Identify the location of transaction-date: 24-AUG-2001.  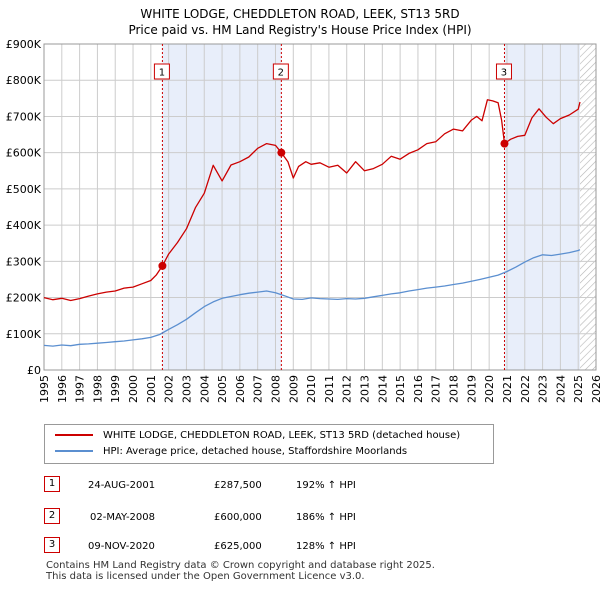
(122, 485).